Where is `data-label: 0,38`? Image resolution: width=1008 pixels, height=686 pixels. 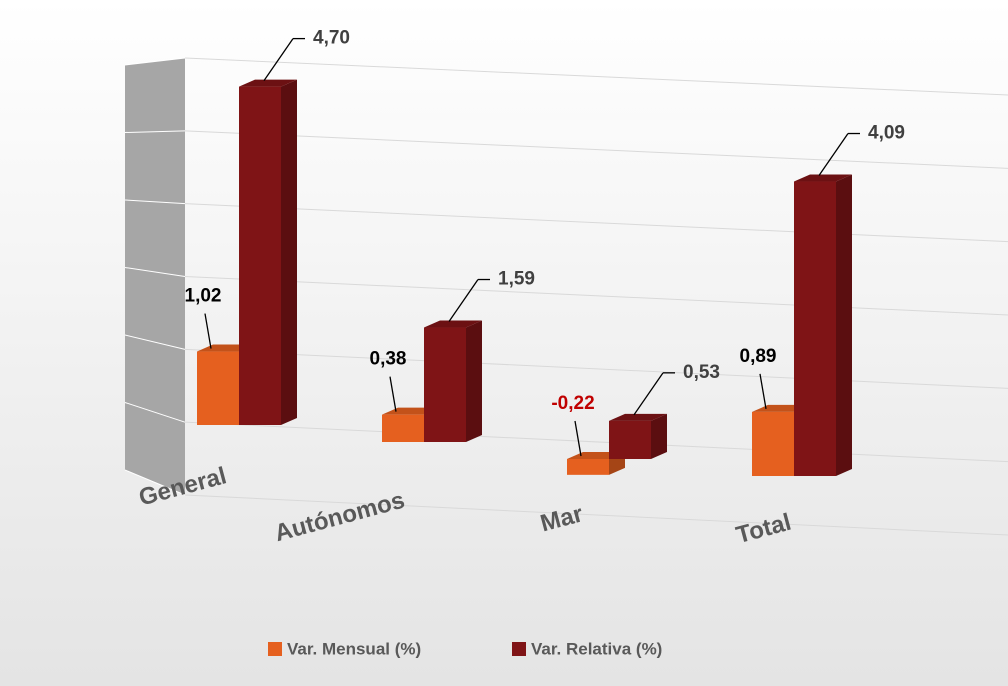
data-label: 0,38 is located at coordinates (388, 359).